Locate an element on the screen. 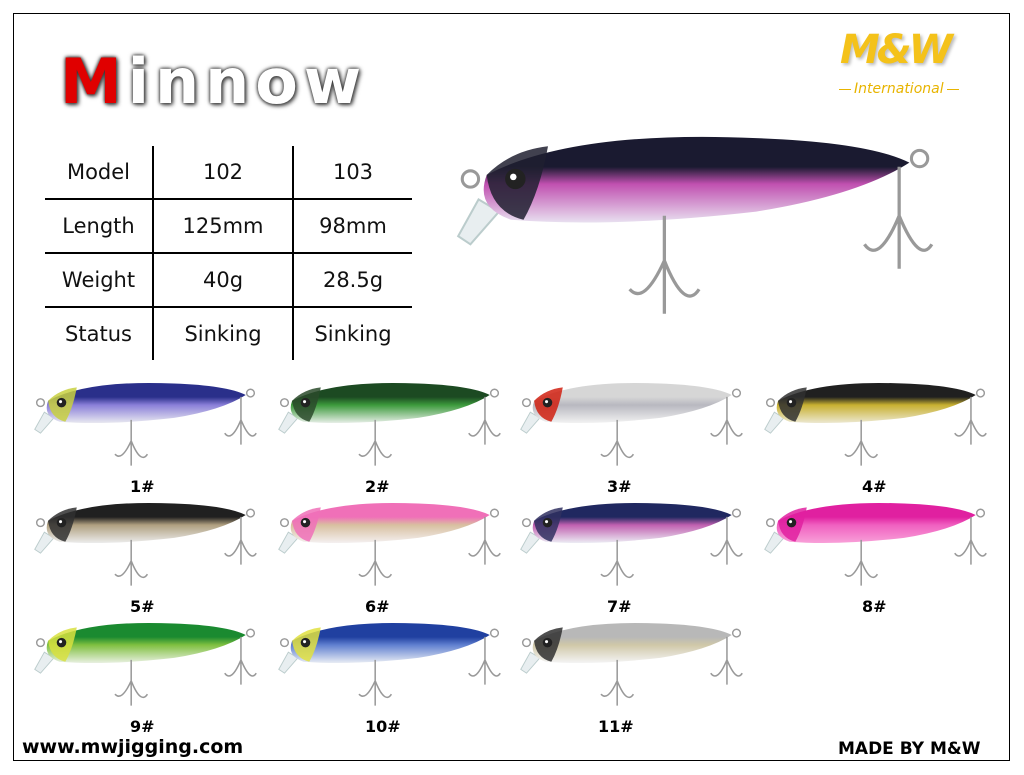 This screenshot has height=775, width=1024. website-text: www.mwjigging.com is located at coordinates (133, 747).